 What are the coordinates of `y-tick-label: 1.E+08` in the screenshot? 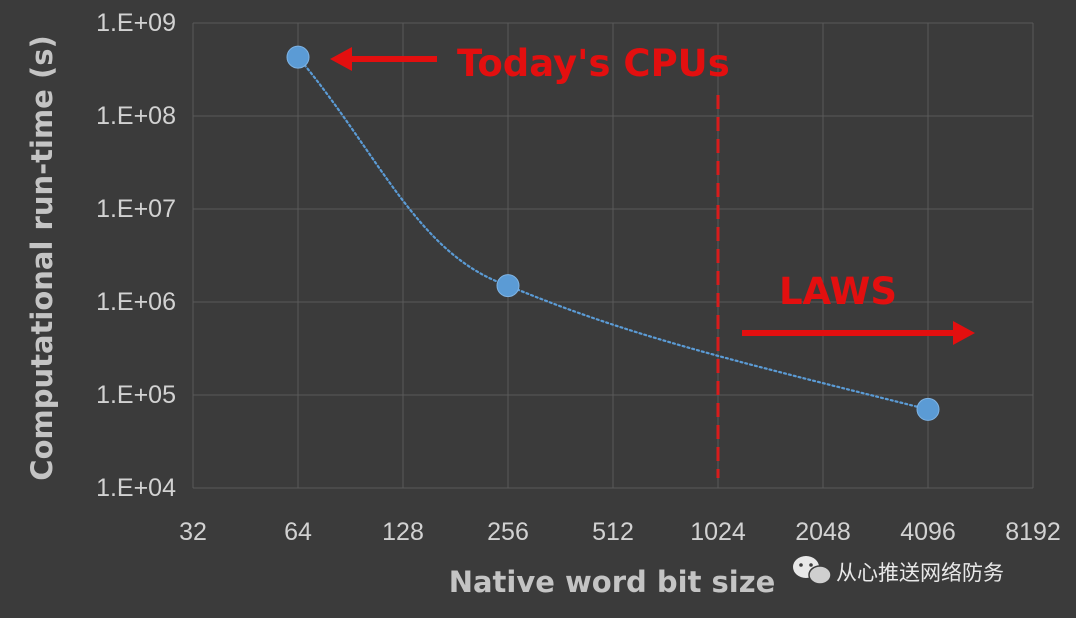 It's located at (136, 116).